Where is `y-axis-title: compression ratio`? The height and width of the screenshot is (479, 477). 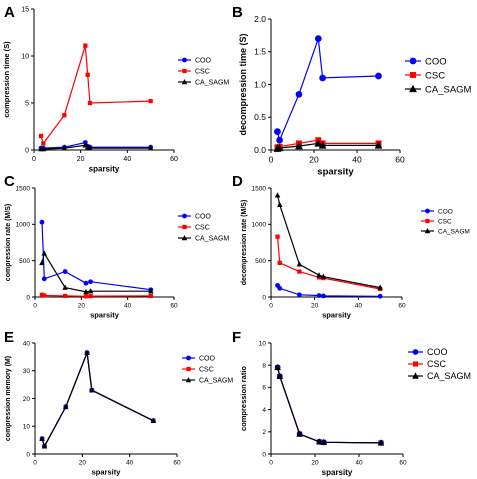
y-axis-title: compression ratio is located at coordinates (243, 398).